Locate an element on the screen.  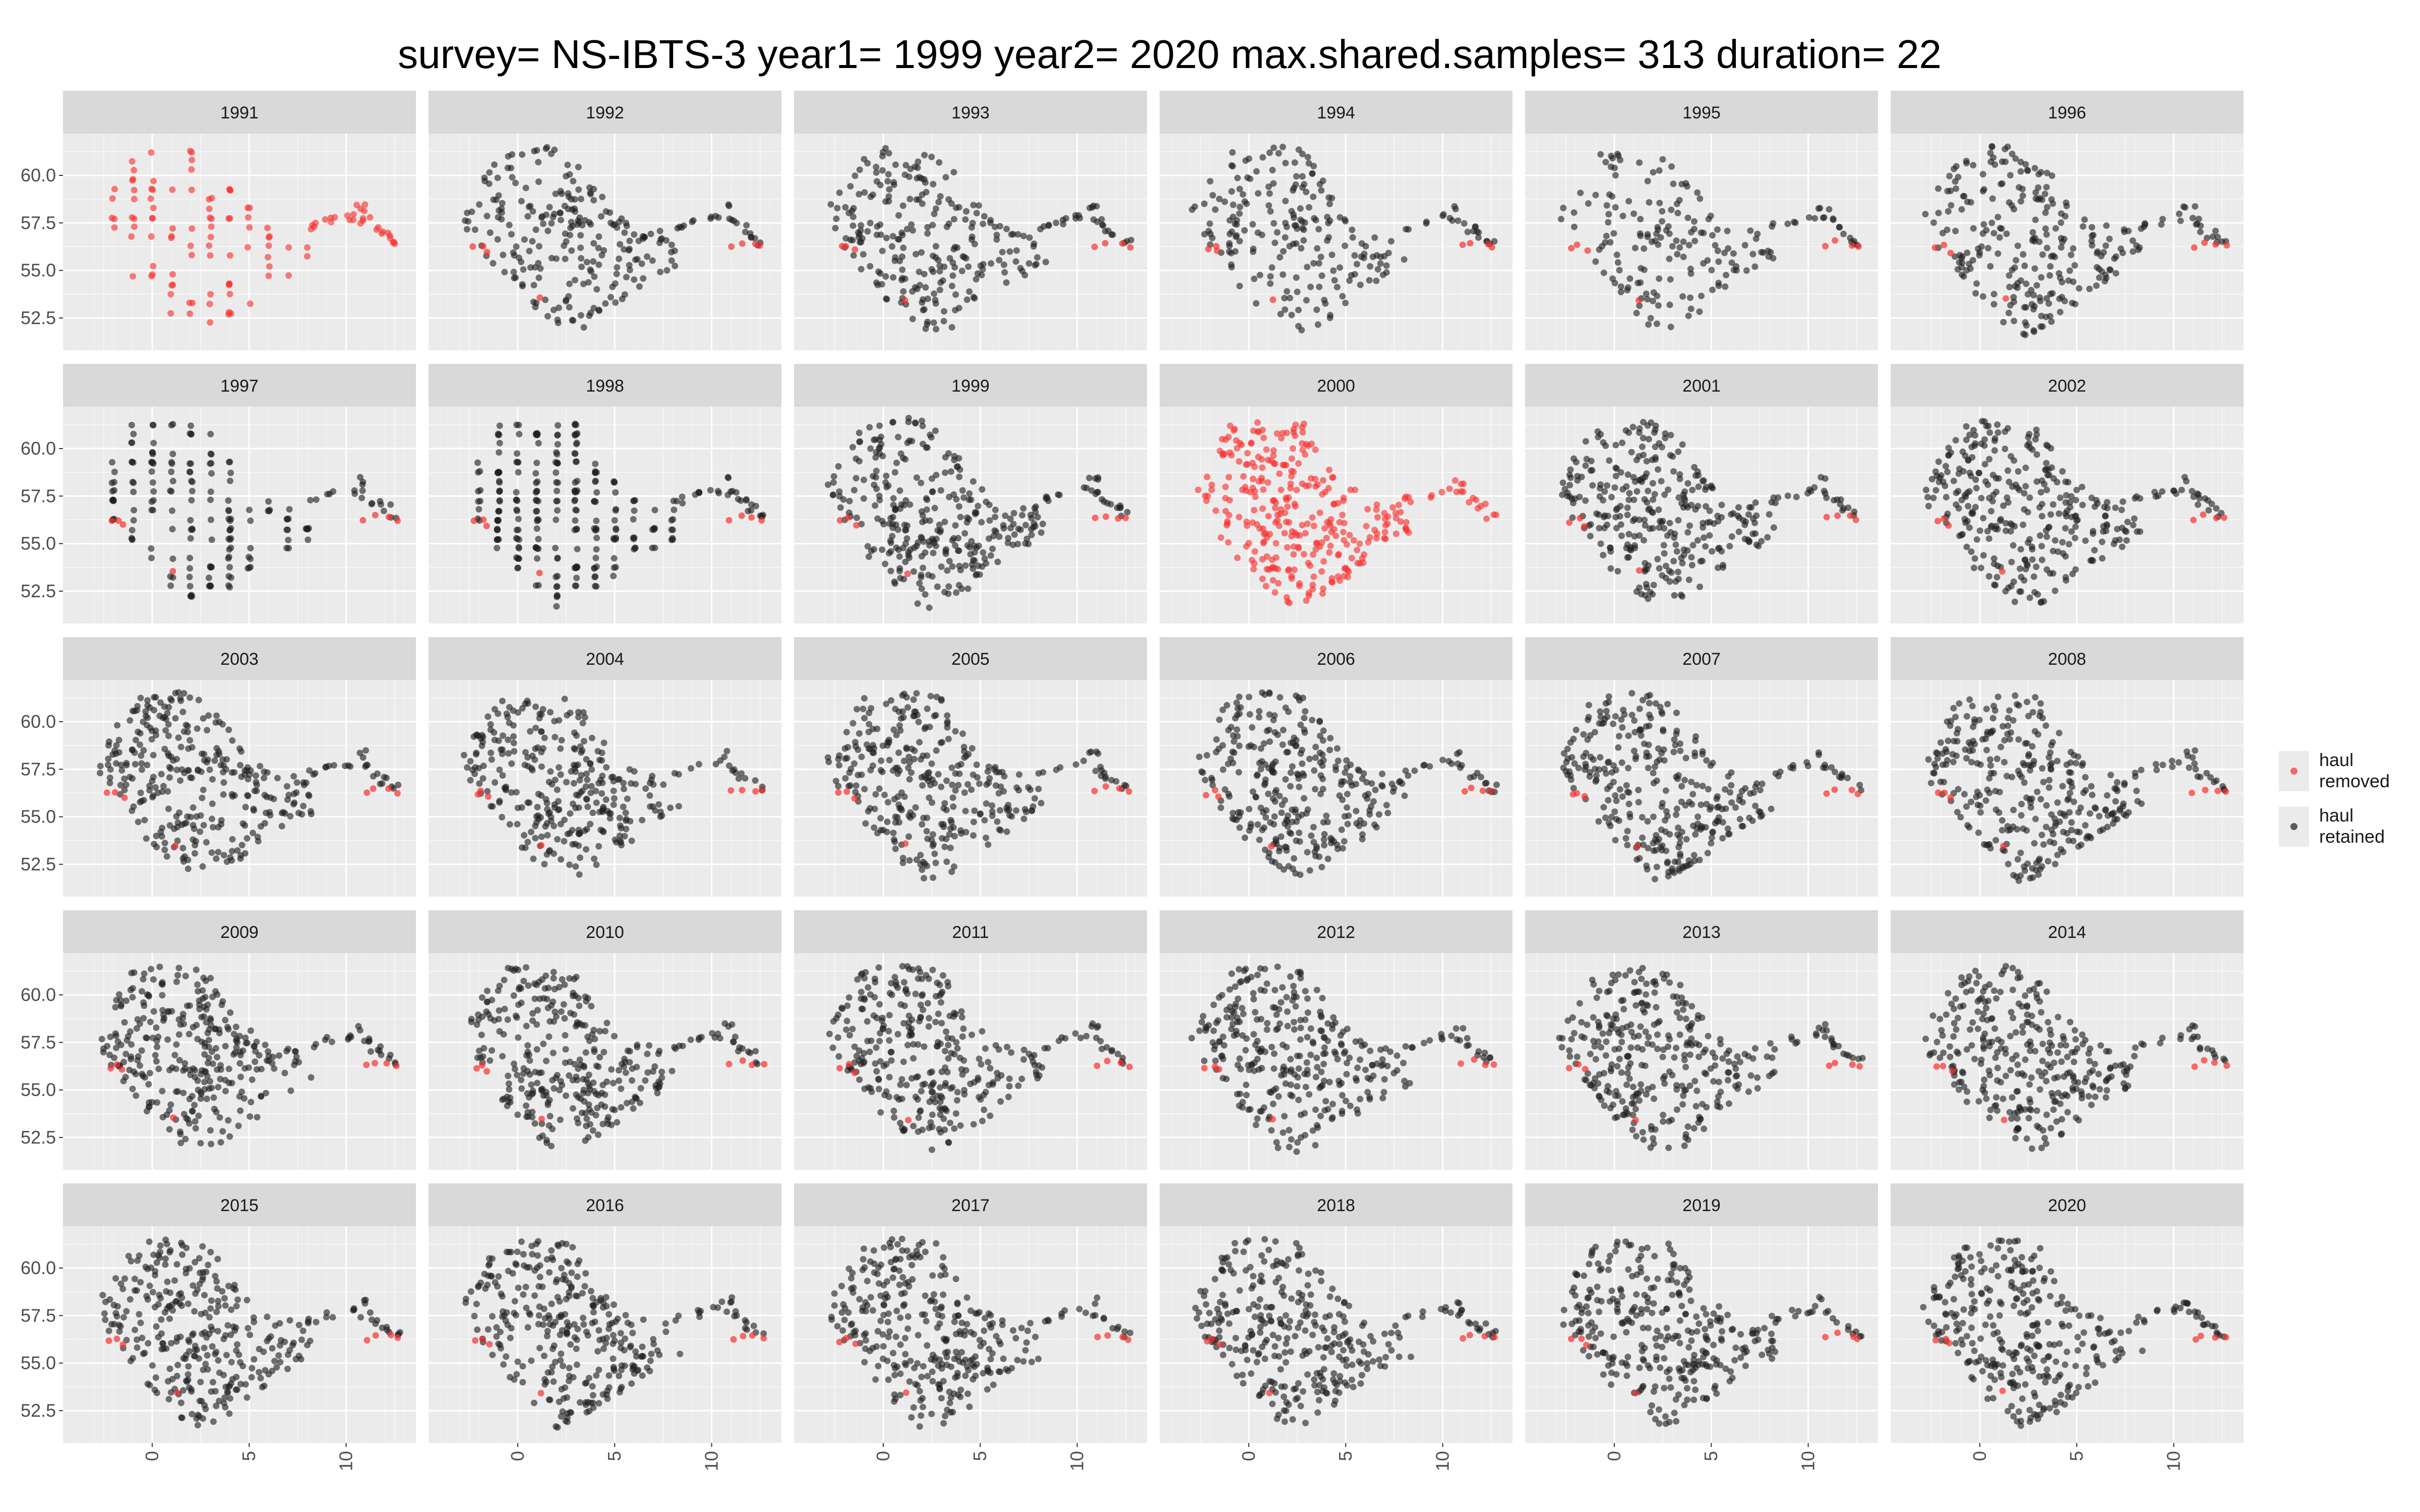
y-tick-label: 55.0 is located at coordinates (38, 271).